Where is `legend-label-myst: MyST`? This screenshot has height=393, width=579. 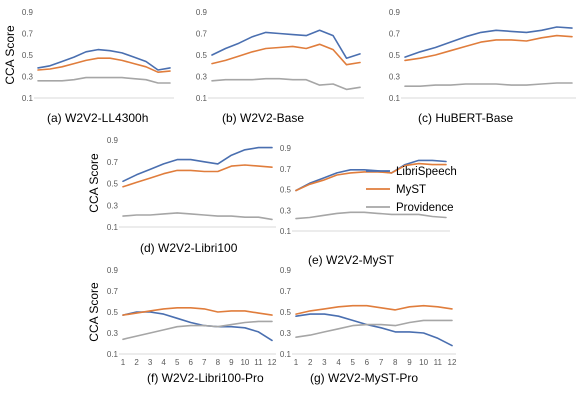
legend-label-myst: MyST is located at coordinates (411, 190).